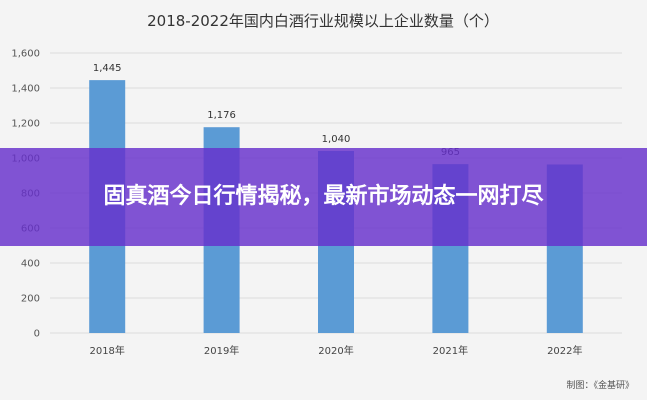 The image size is (647, 400). What do you see at coordinates (25, 89) in the screenshot?
I see `y-tick-label: 1,400` at bounding box center [25, 89].